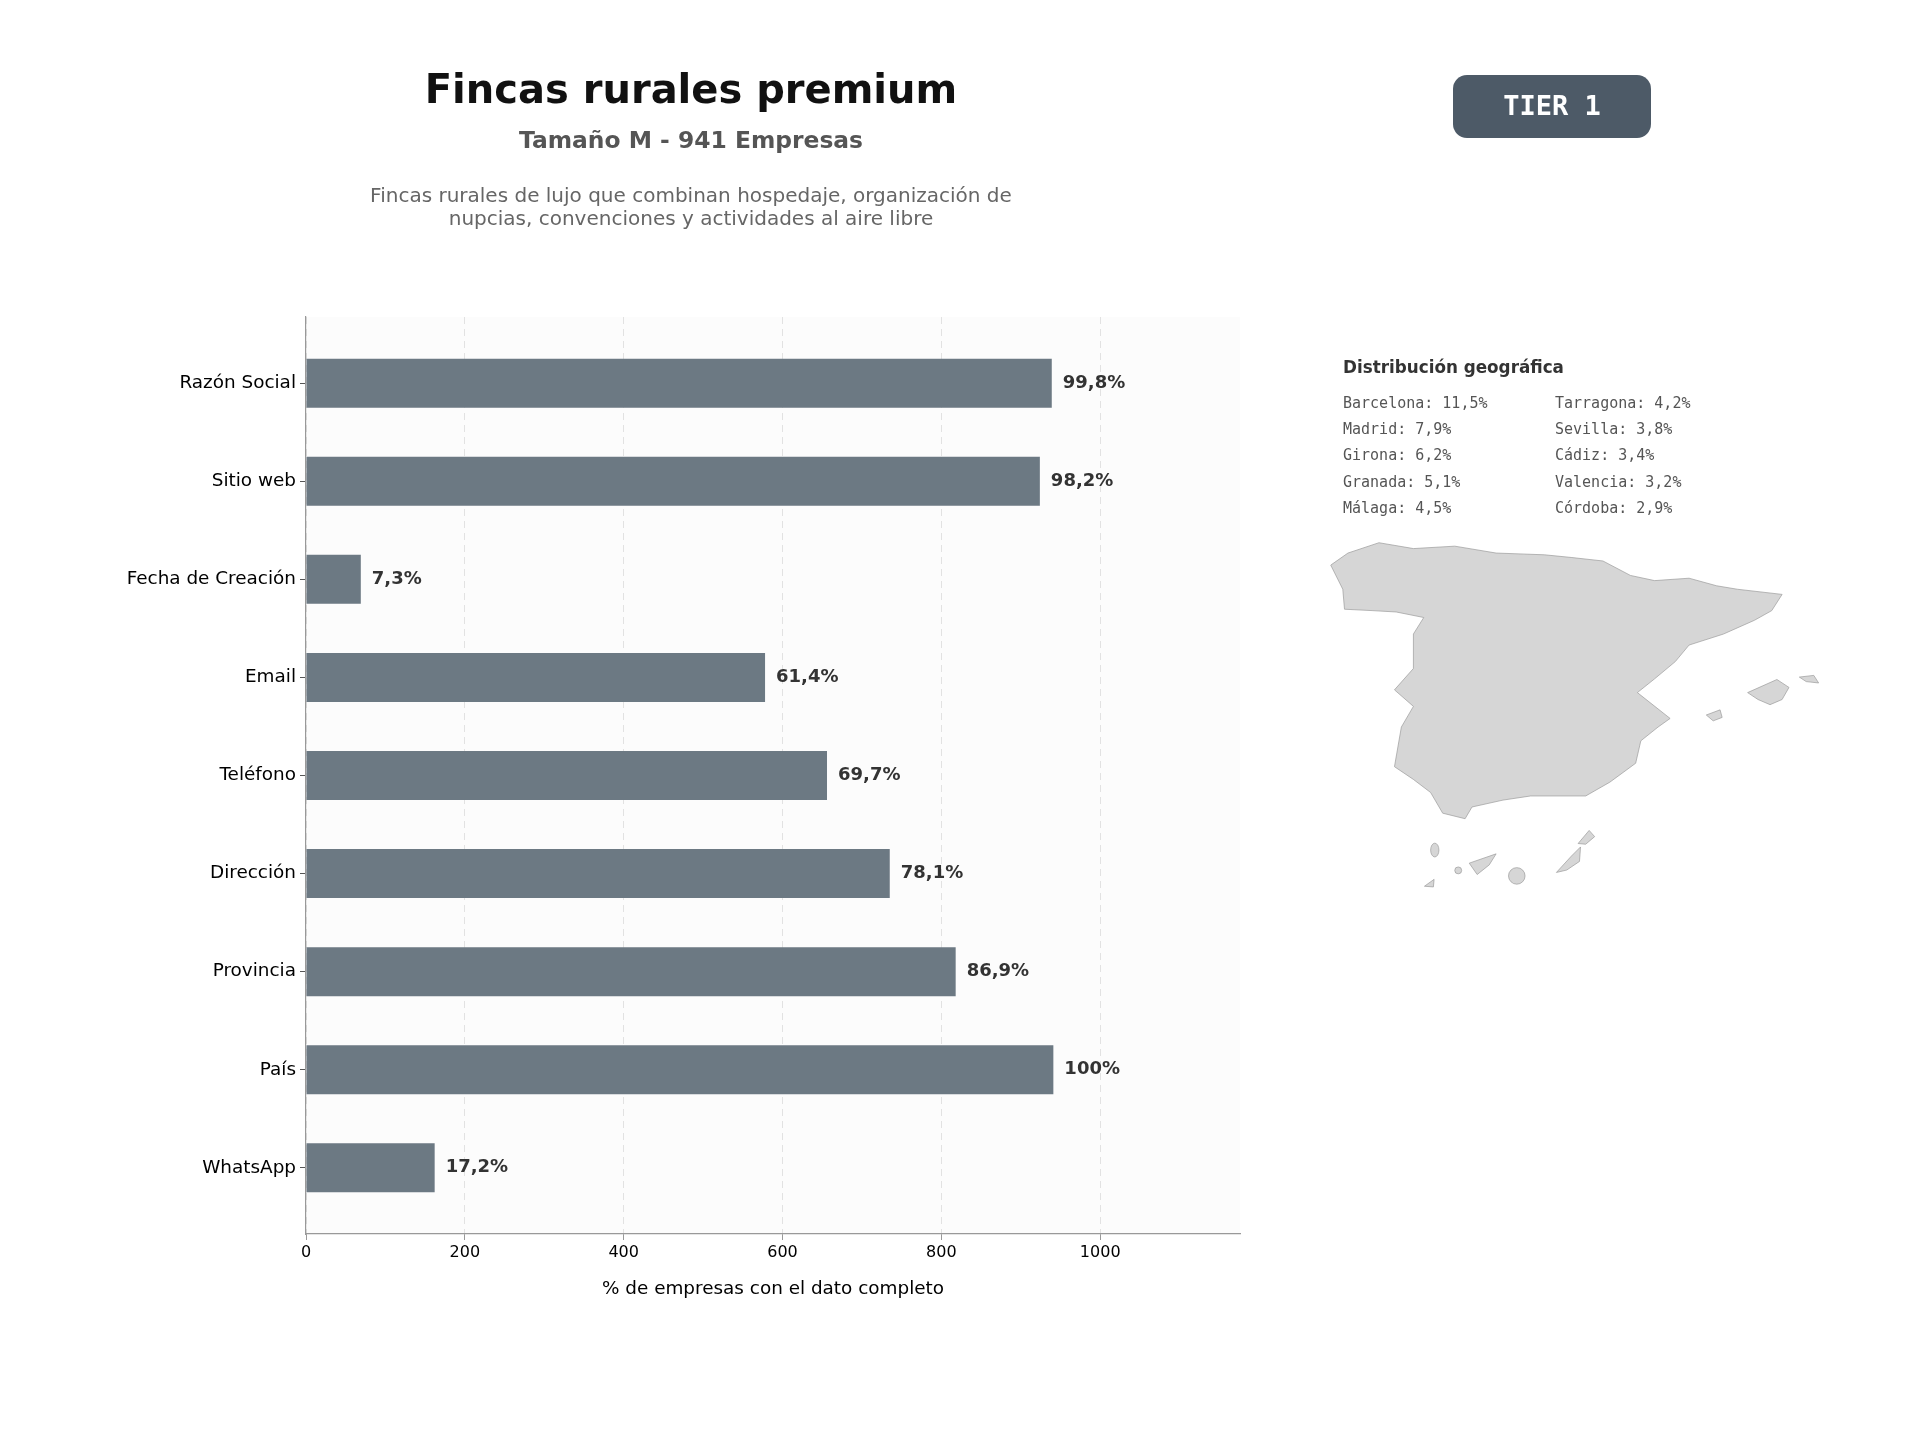 The height and width of the screenshot is (1440, 1920). What do you see at coordinates (1605, 455) in the screenshot?
I see `text: Cádiz: 3,4%` at bounding box center [1605, 455].